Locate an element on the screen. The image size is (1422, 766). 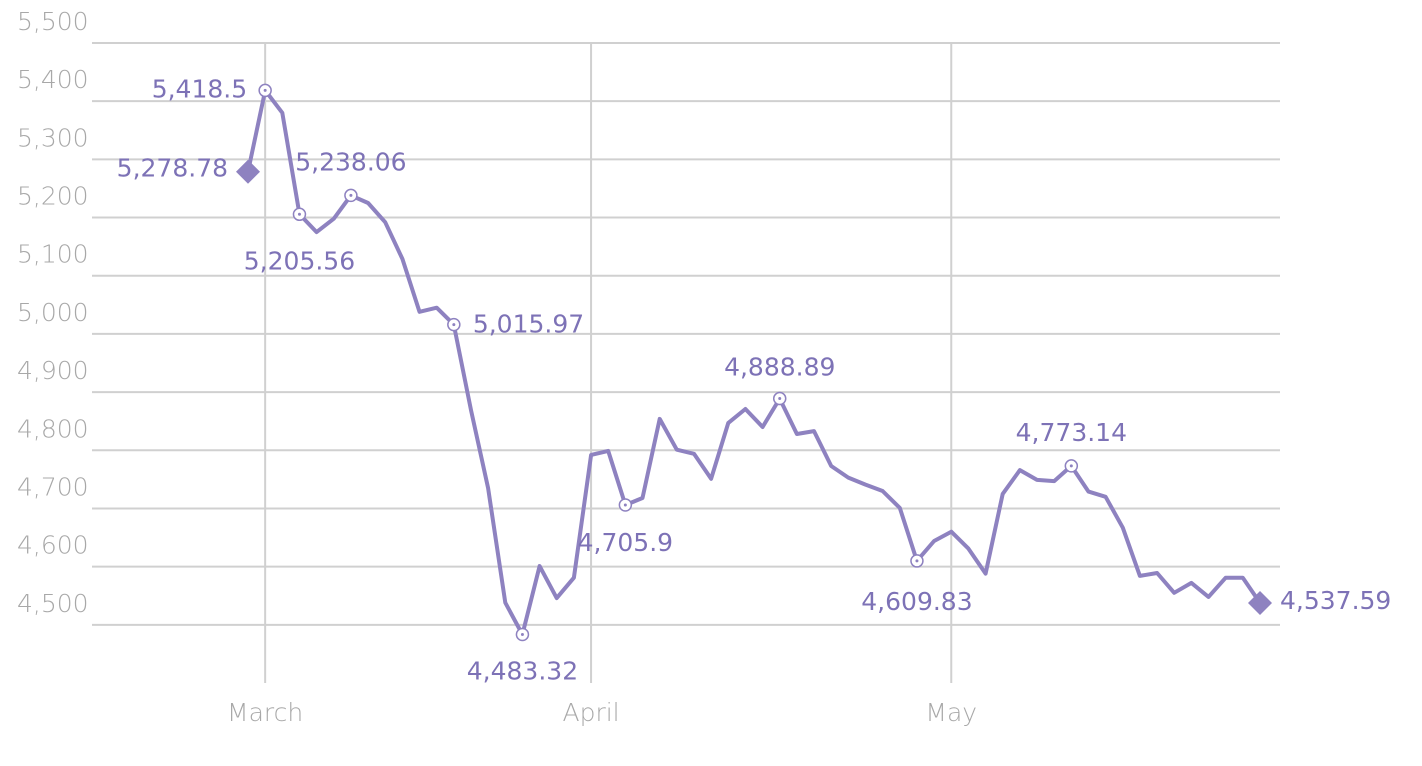
value-label: 4,705.9 is located at coordinates (625, 542).